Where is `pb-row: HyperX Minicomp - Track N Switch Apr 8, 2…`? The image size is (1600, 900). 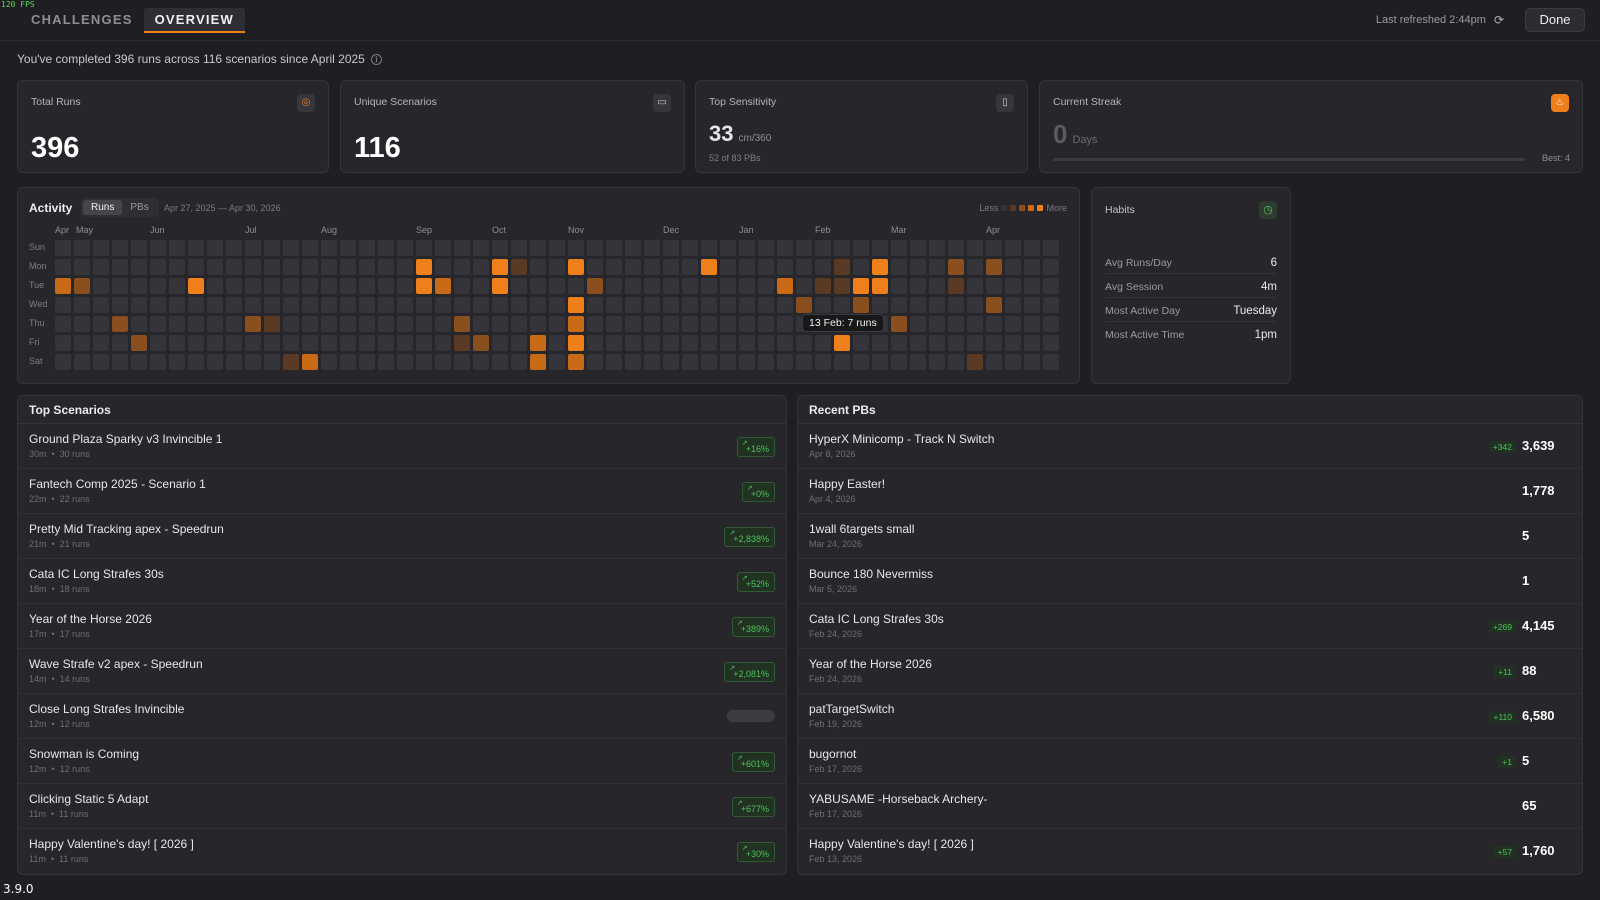 pb-row: HyperX Minicomp - Track N Switch Apr 8, 2… is located at coordinates (1190, 446).